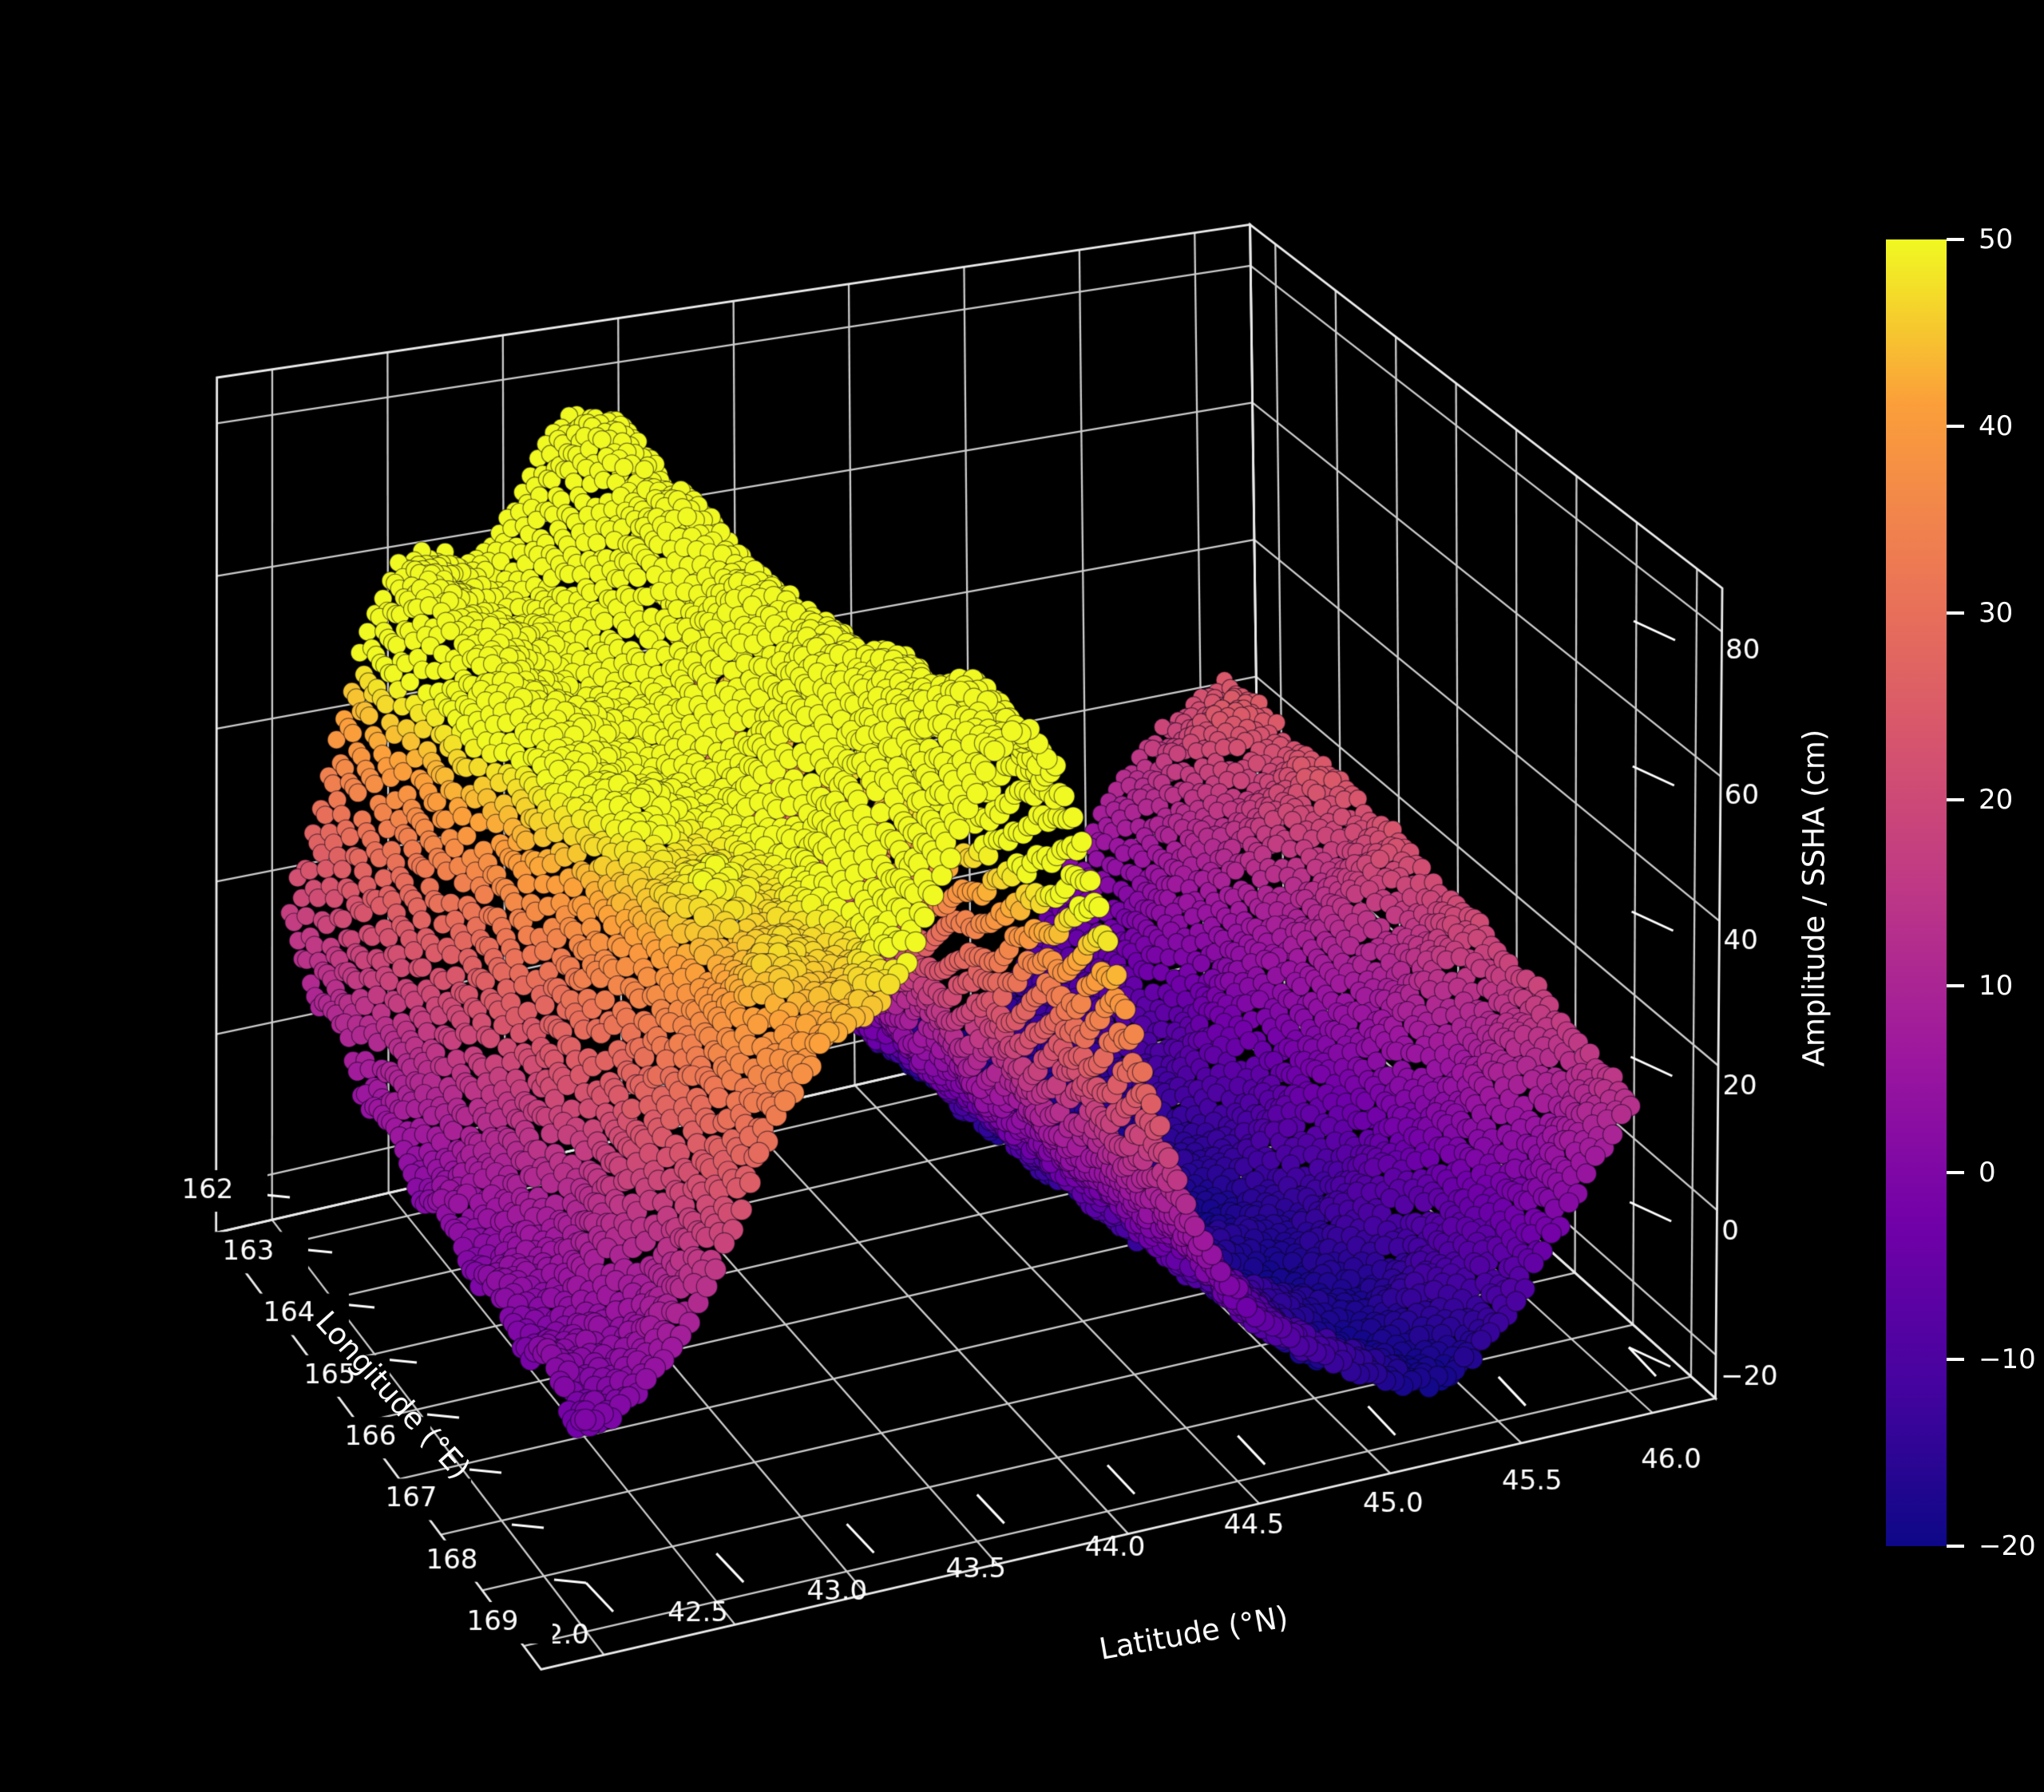  Describe the element at coordinates (1996, 986) in the screenshot. I see `colorbar-tick-label: 10` at that location.